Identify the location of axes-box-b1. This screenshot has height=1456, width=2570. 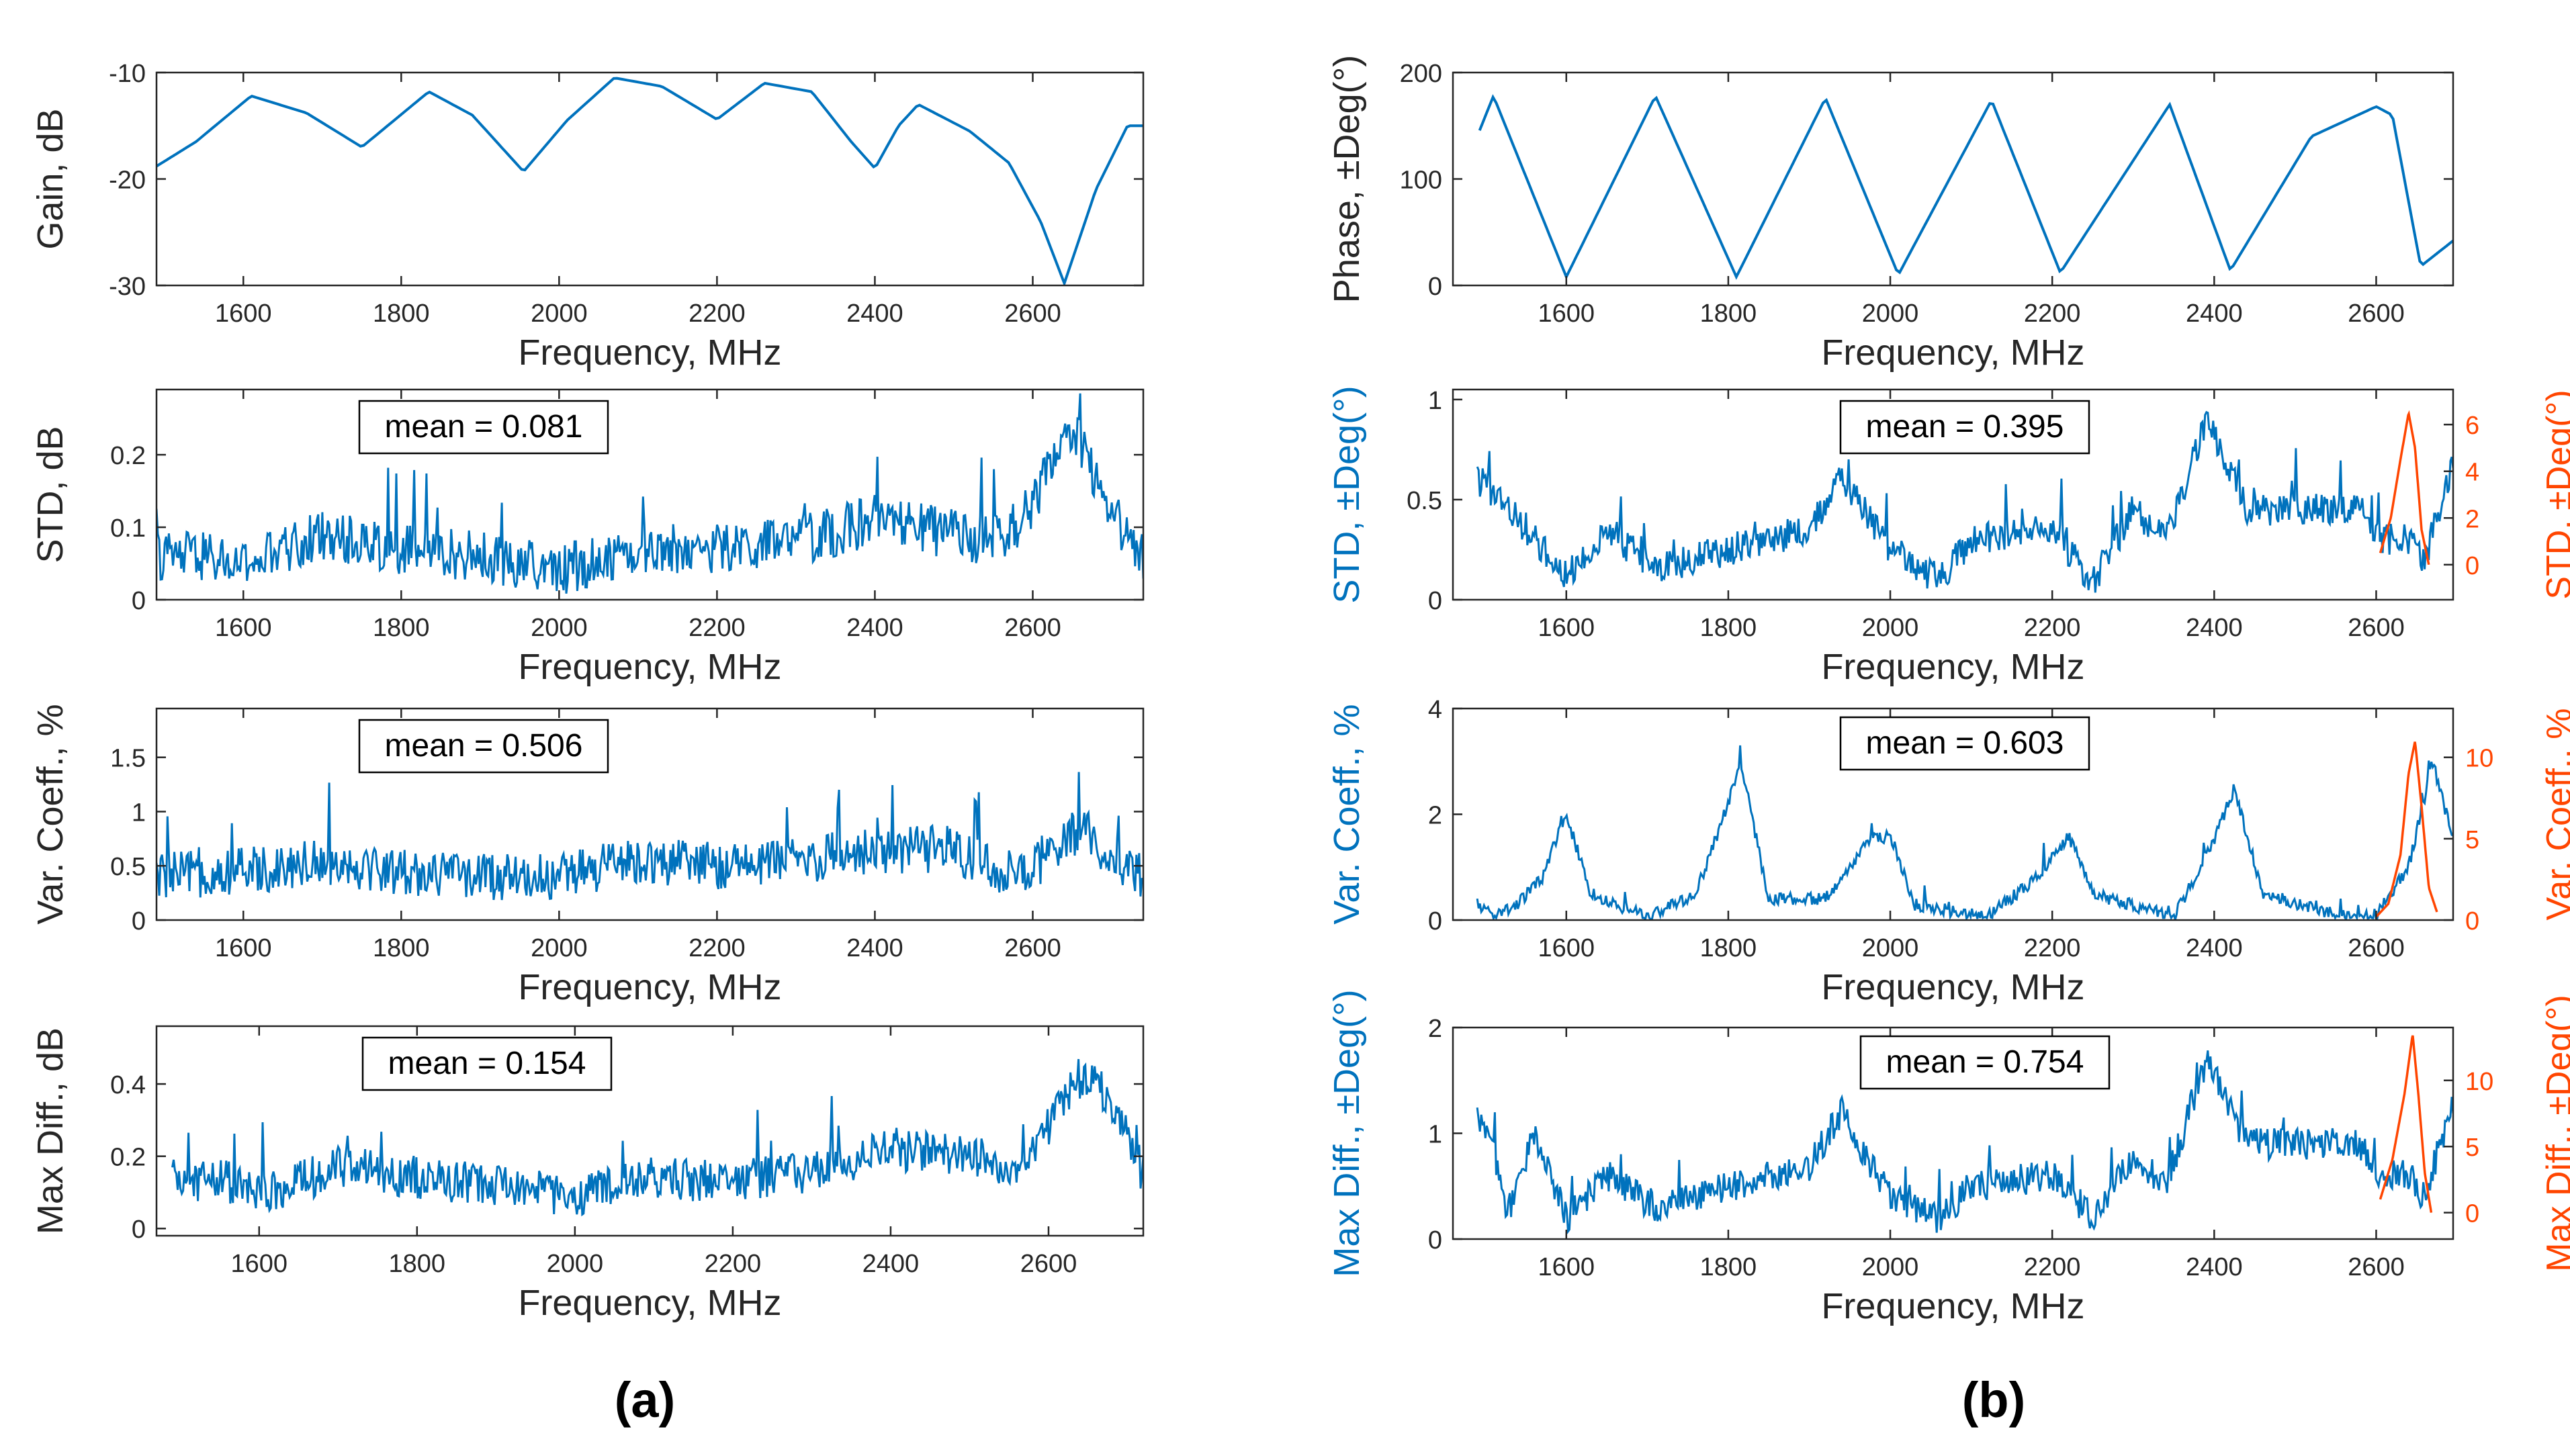
(1953, 179).